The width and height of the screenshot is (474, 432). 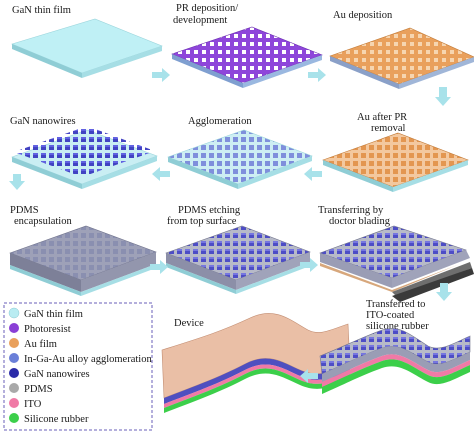 I want to click on legend-swatch-gan-nanowires, so click(x=14, y=373).